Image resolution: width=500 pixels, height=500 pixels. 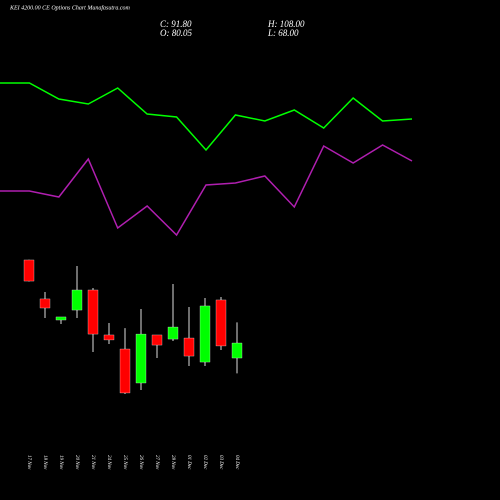 What do you see at coordinates (220, 462) in the screenshot?
I see `x-tick-label: 03 Dec` at bounding box center [220, 462].